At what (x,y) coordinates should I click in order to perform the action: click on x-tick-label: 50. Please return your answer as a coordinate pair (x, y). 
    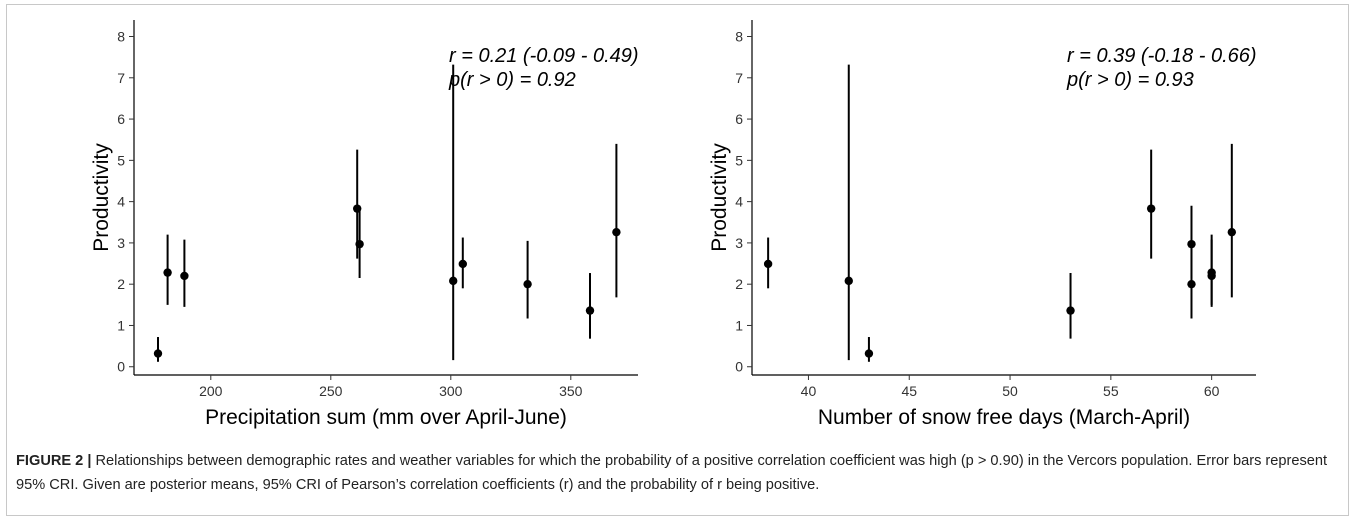
    Looking at the image, I should click on (1010, 391).